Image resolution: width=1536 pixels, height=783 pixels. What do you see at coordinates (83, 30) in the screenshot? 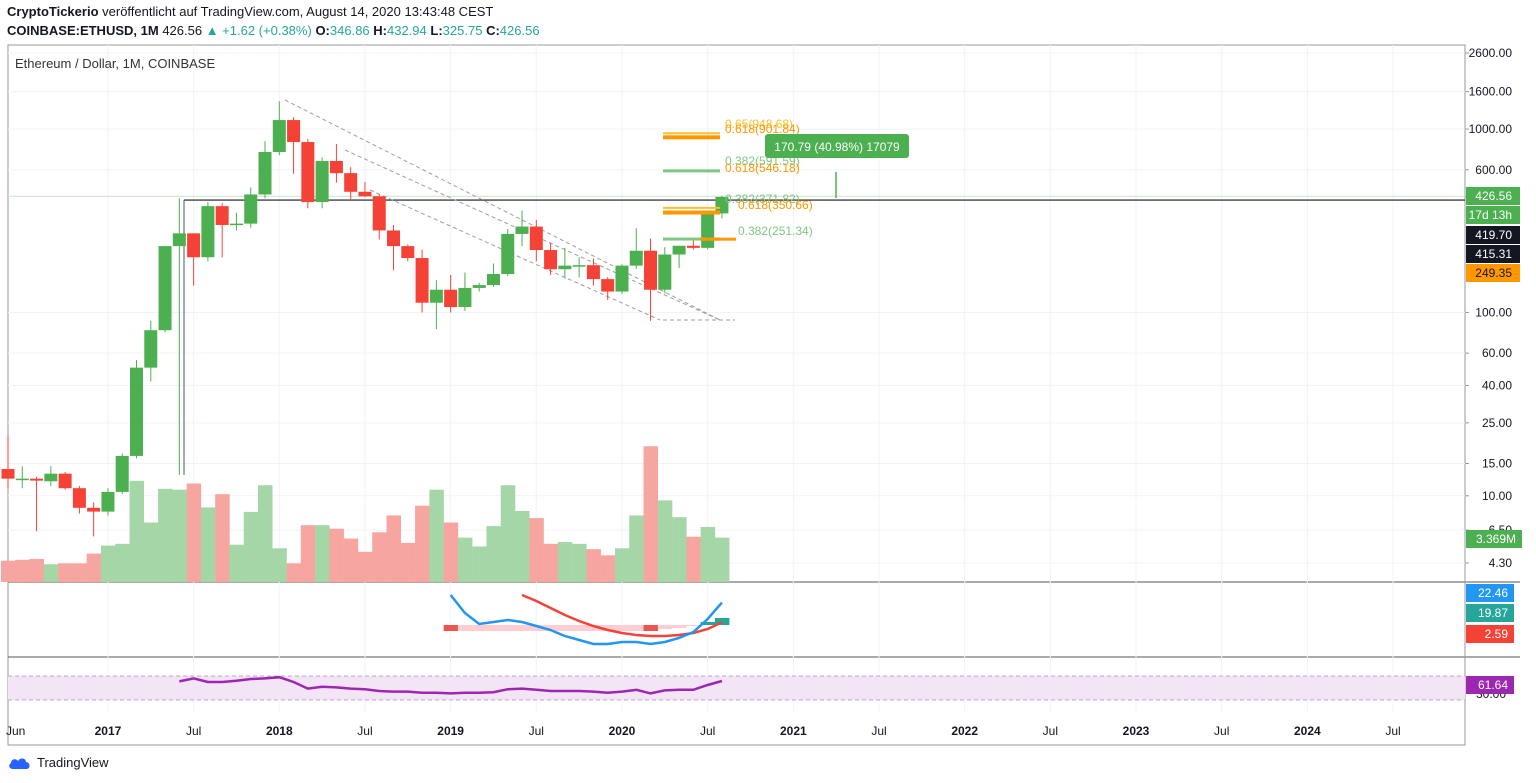
I see `symbol-label: COINBASE:ETHUSD, 1M` at bounding box center [83, 30].